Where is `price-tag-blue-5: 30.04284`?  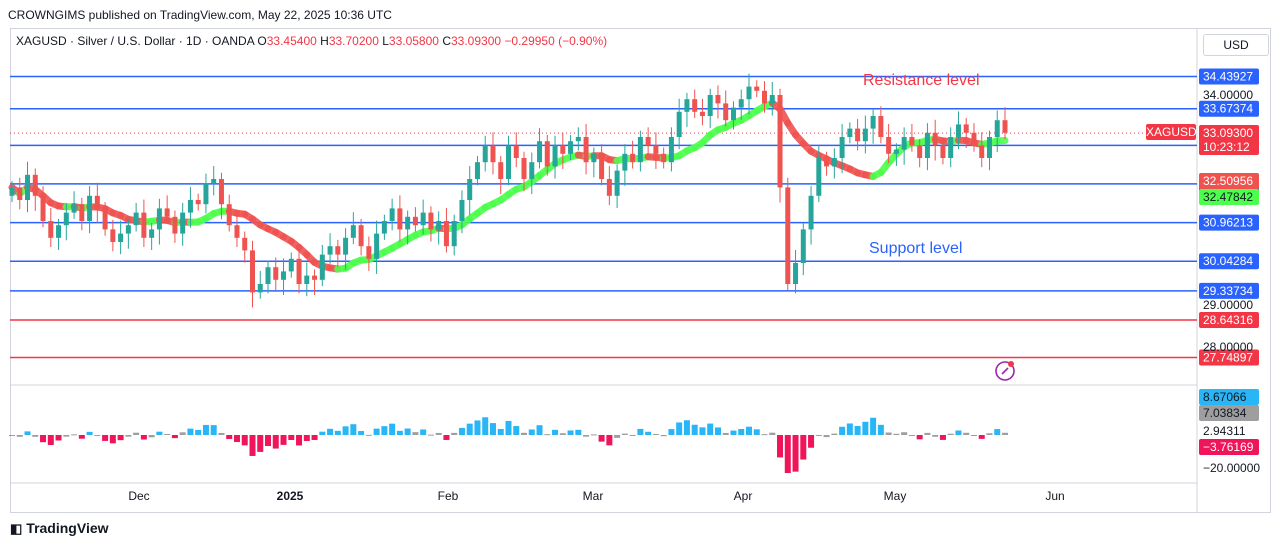
price-tag-blue-5: 30.04284 is located at coordinates (1229, 261).